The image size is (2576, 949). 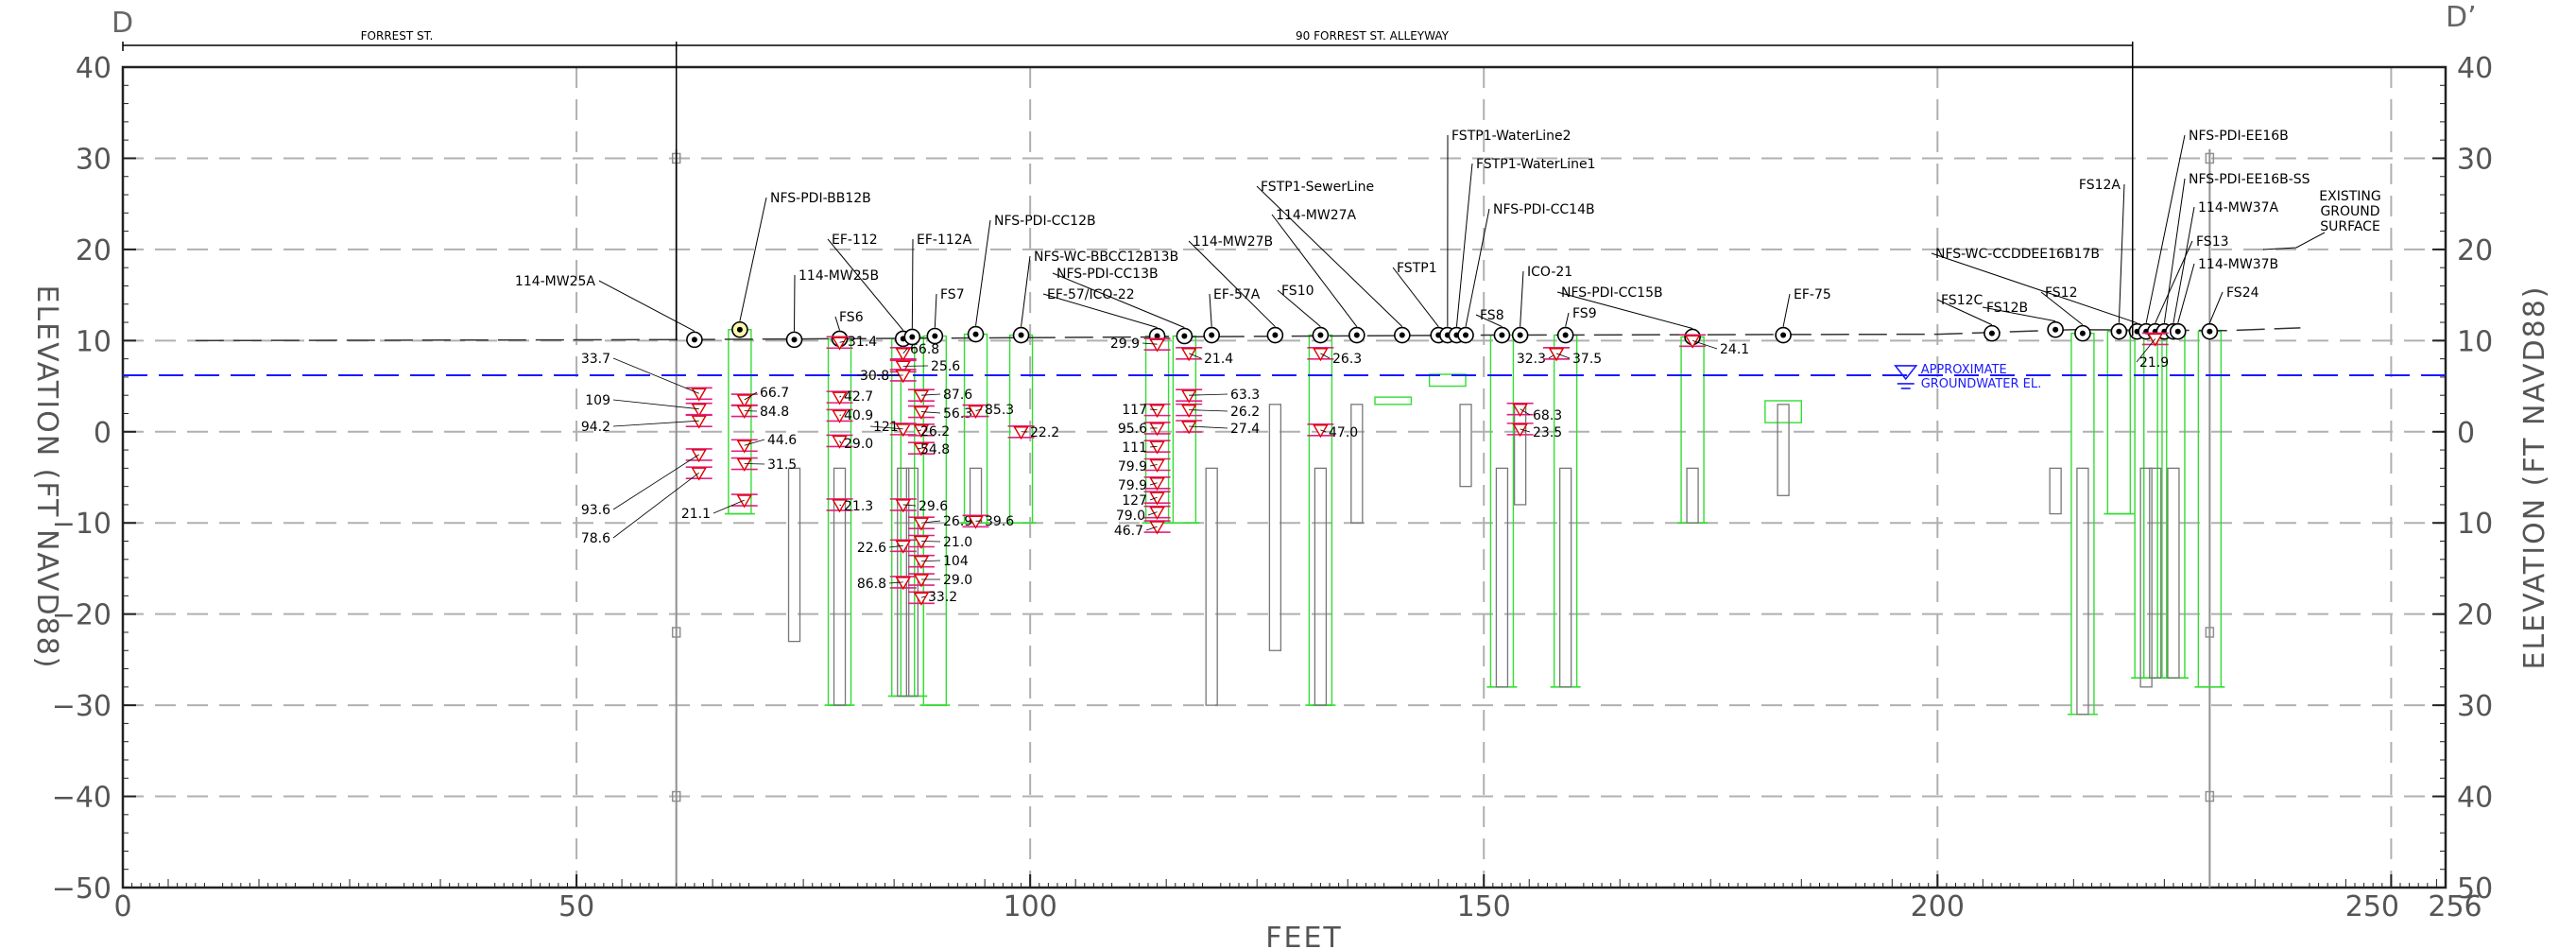 I want to click on sample-value: 84.8, so click(x=774, y=412).